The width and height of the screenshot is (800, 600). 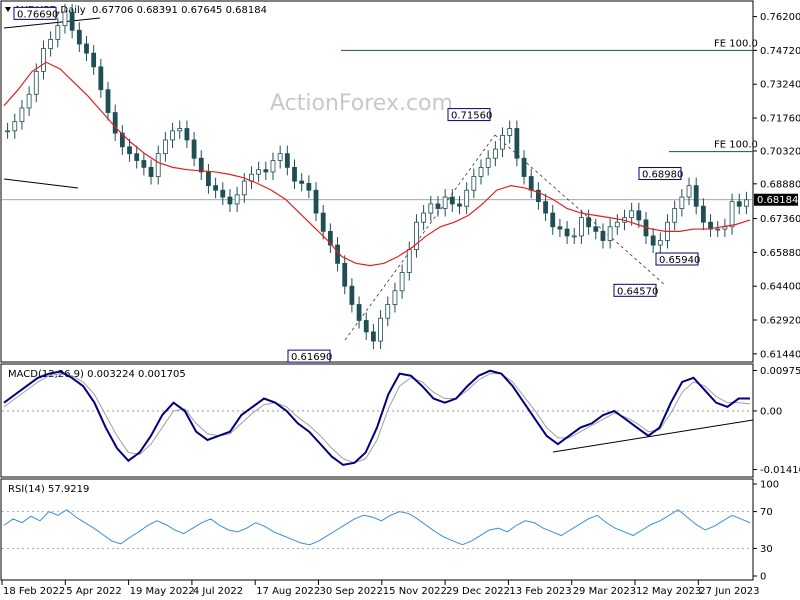 I want to click on x-tick-label: 29 Dec 2022, so click(x=478, y=591).